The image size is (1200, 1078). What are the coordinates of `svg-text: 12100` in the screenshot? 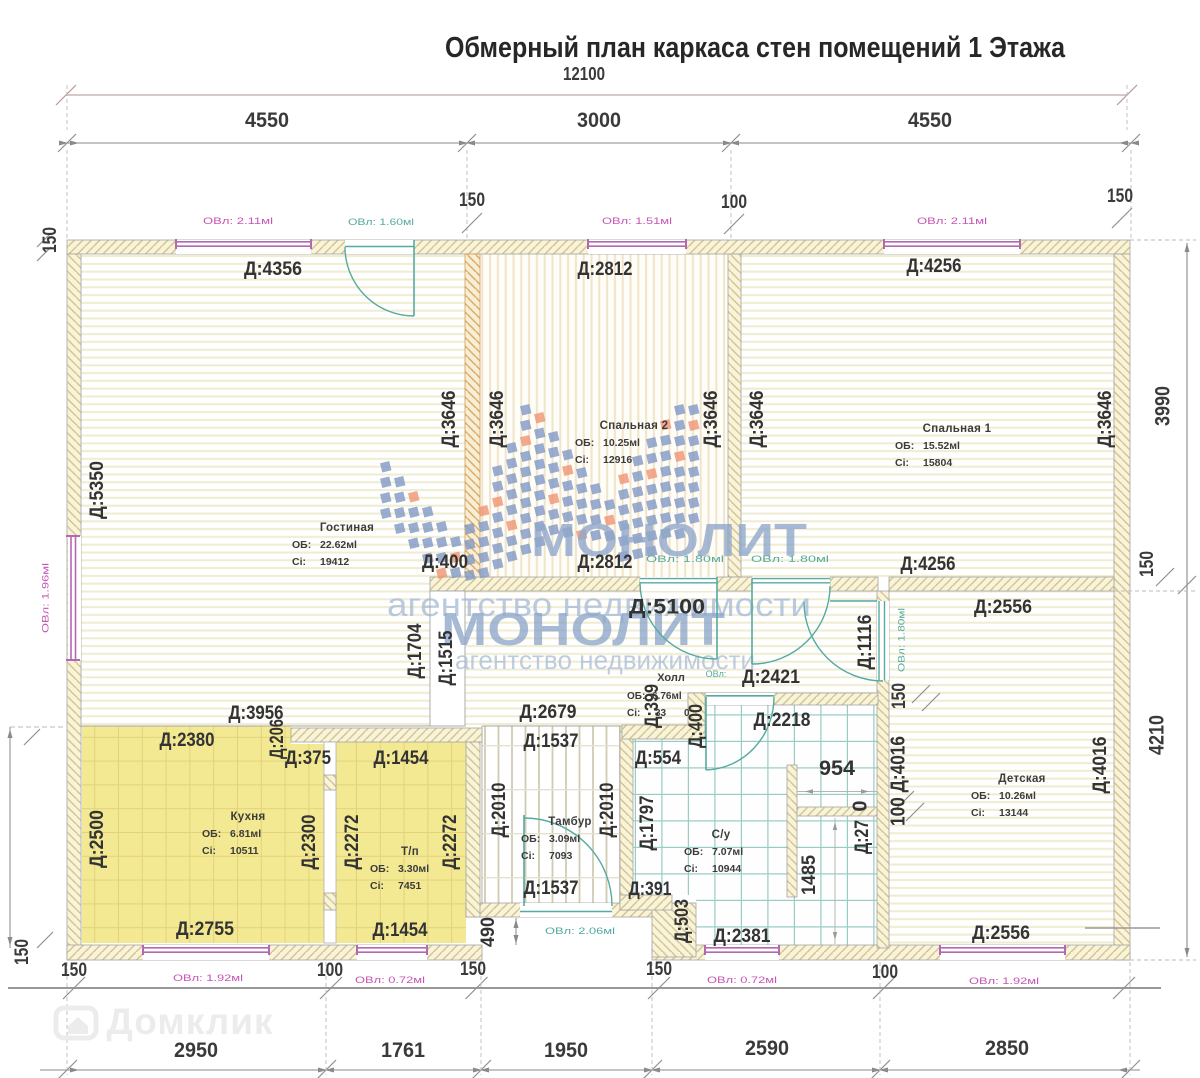 It's located at (584, 74).